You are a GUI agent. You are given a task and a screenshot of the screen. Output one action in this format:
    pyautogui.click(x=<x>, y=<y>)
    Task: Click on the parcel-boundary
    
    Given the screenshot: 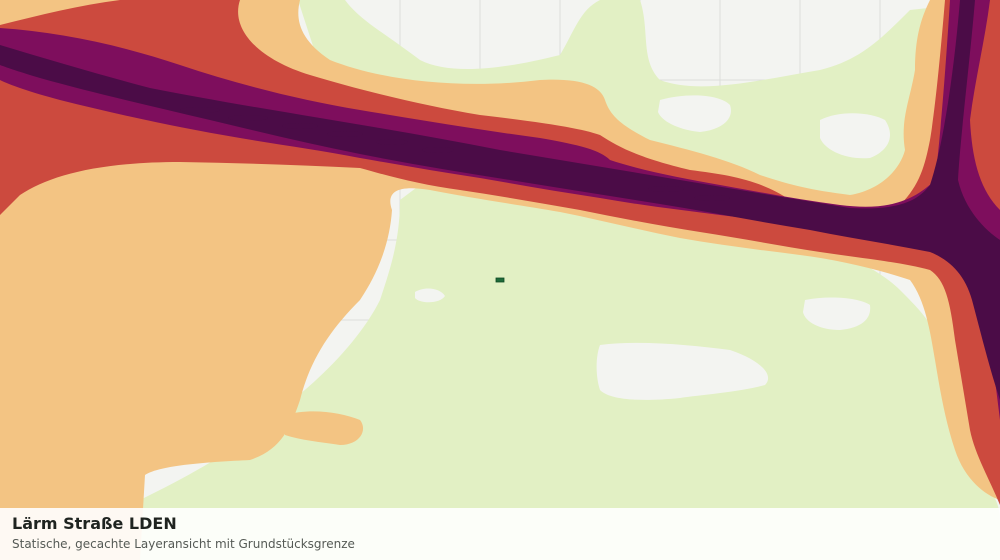 What is the action you would take?
    pyautogui.click(x=500, y=280)
    